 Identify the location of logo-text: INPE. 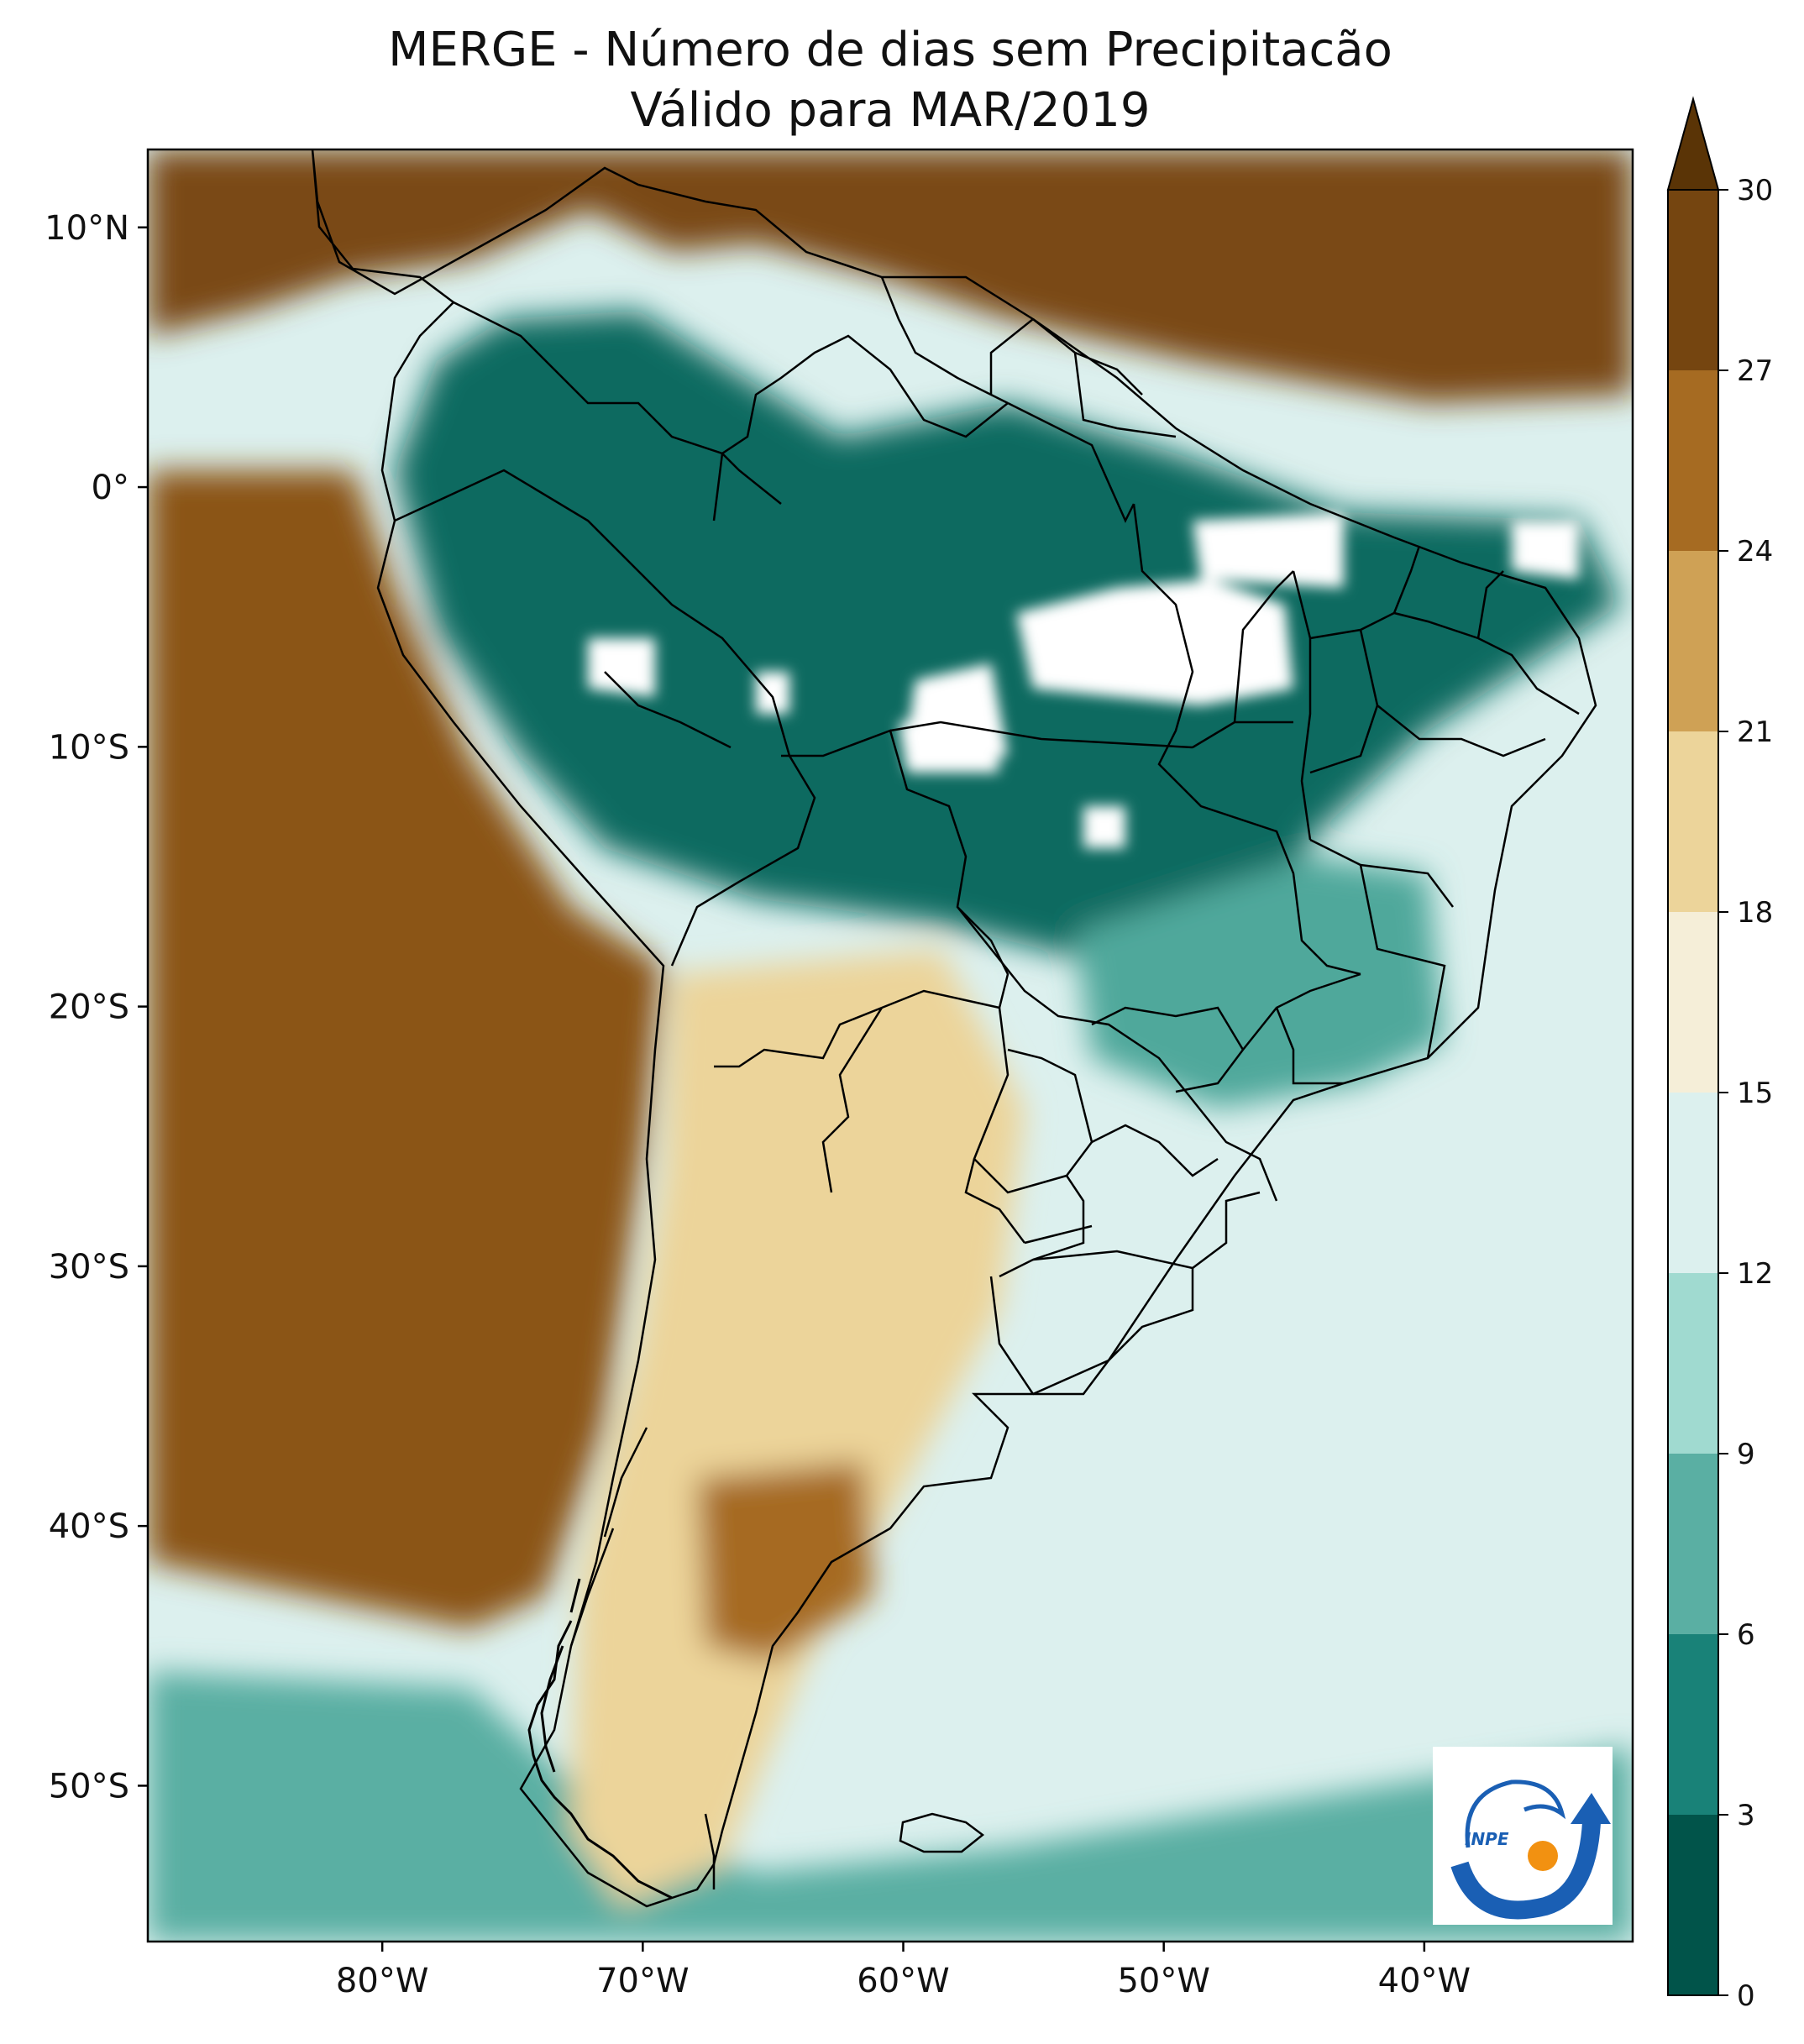
(1487, 1839).